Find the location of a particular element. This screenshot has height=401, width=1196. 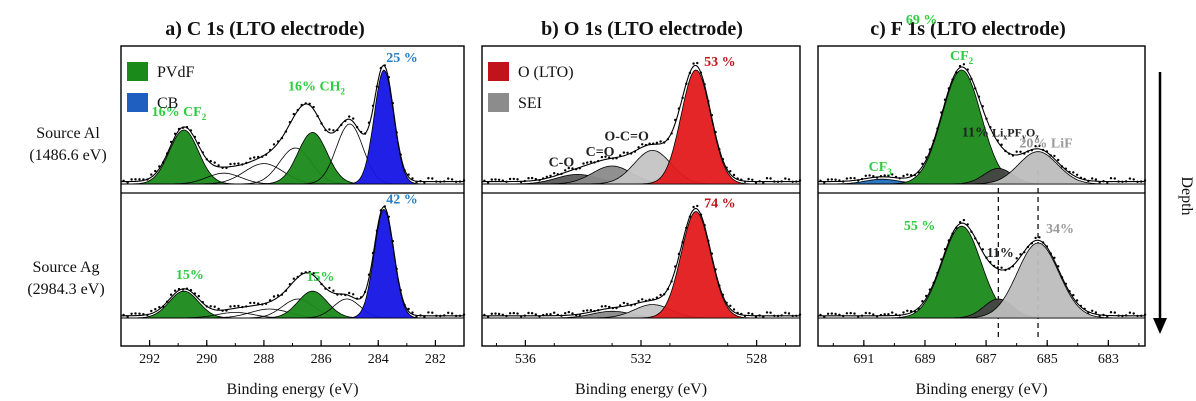

peak-label: 34% is located at coordinates (1060, 229).